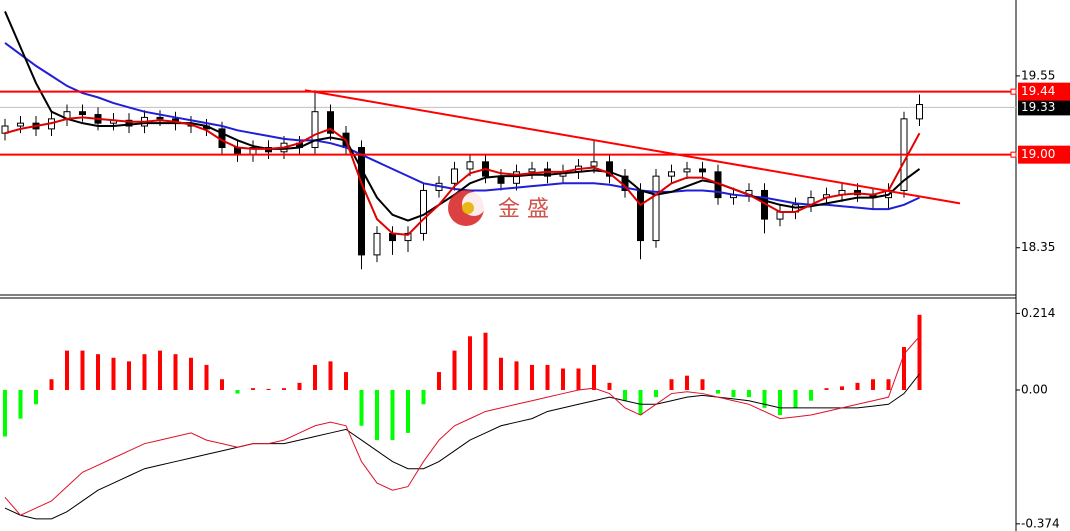 Image resolution: width=1070 pixels, height=531 pixels. What do you see at coordinates (1038, 247) in the screenshot?
I see `y-tick-label: 18.35` at bounding box center [1038, 247].